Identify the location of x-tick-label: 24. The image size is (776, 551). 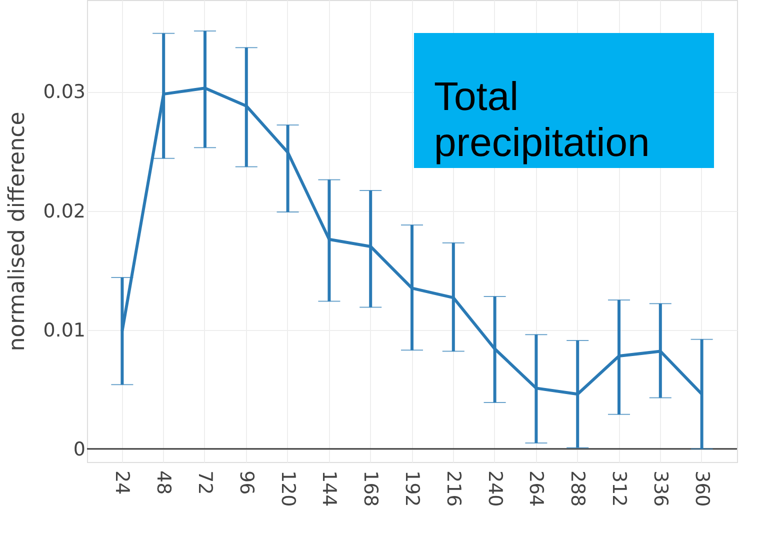
(122, 482).